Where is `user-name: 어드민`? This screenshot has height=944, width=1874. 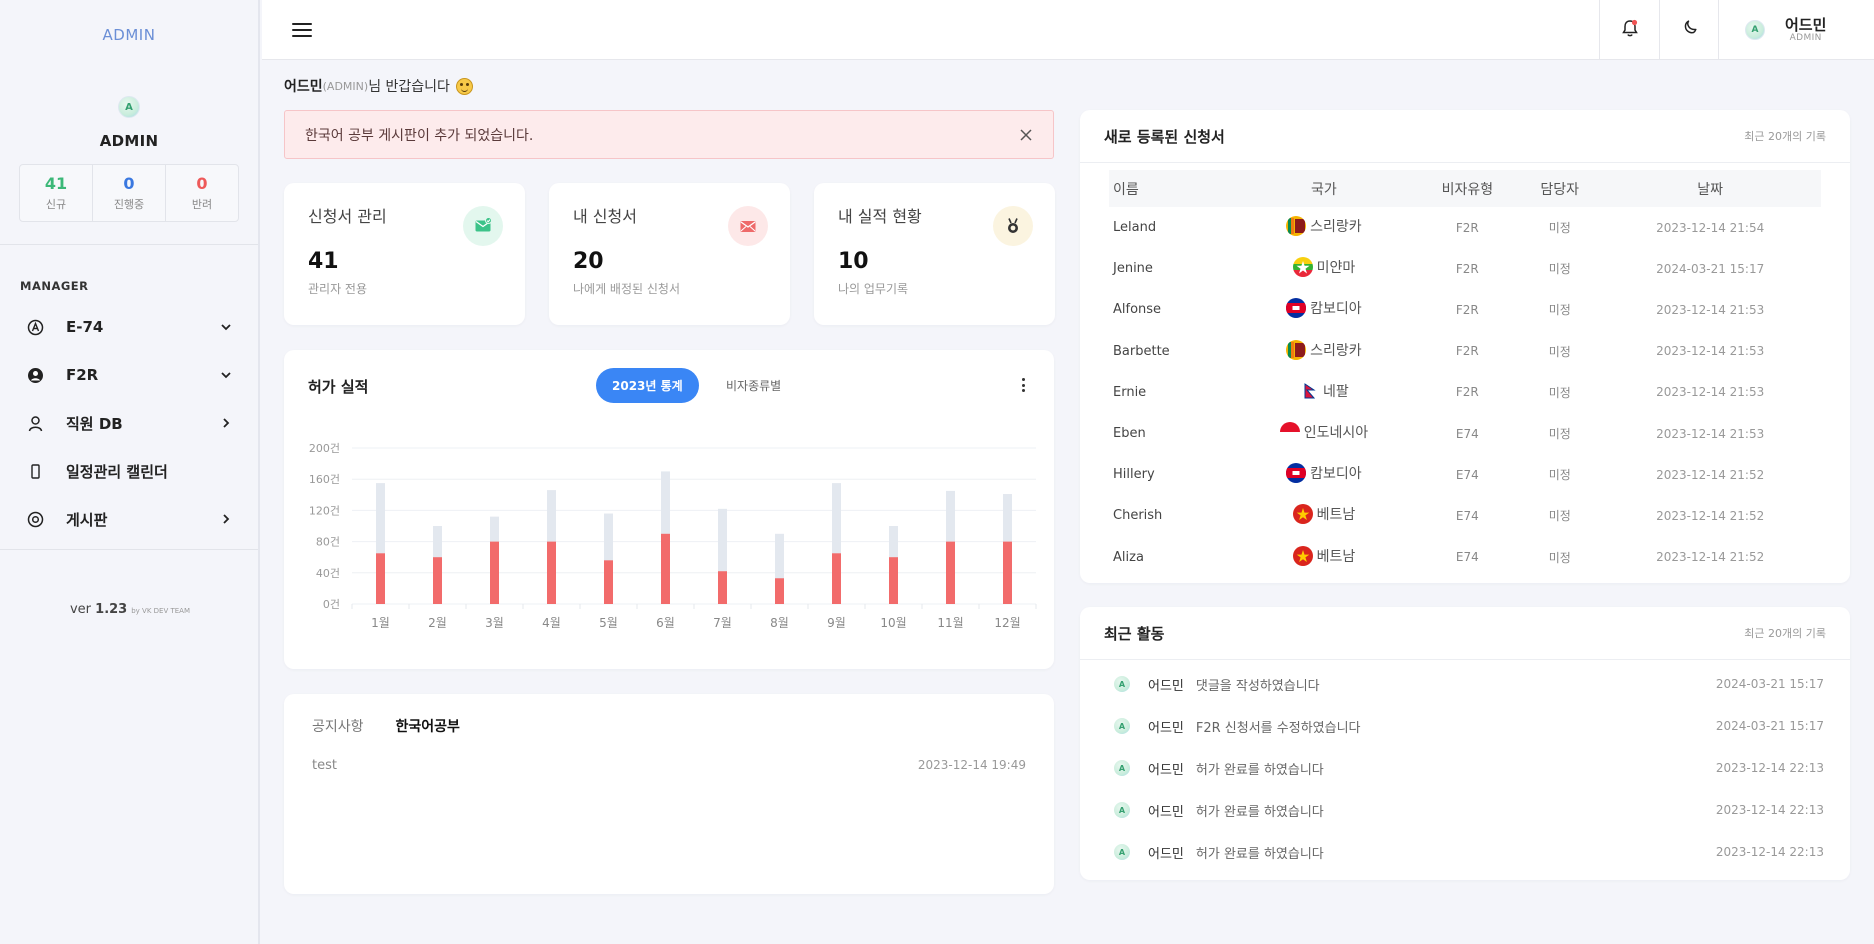
user-name: 어드민 is located at coordinates (1806, 25).